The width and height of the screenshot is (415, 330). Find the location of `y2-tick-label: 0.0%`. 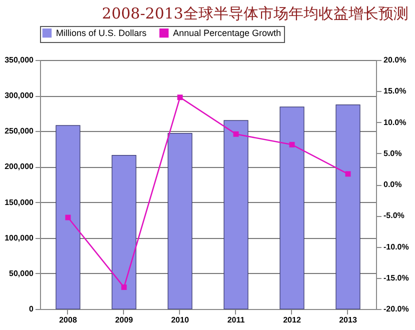

y2-tick-label: 0.0% is located at coordinates (393, 184).